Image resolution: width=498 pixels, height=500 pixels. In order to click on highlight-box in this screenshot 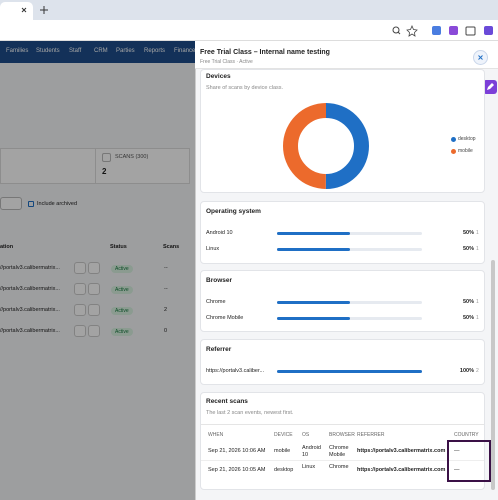, I will do `click(469, 461)`.